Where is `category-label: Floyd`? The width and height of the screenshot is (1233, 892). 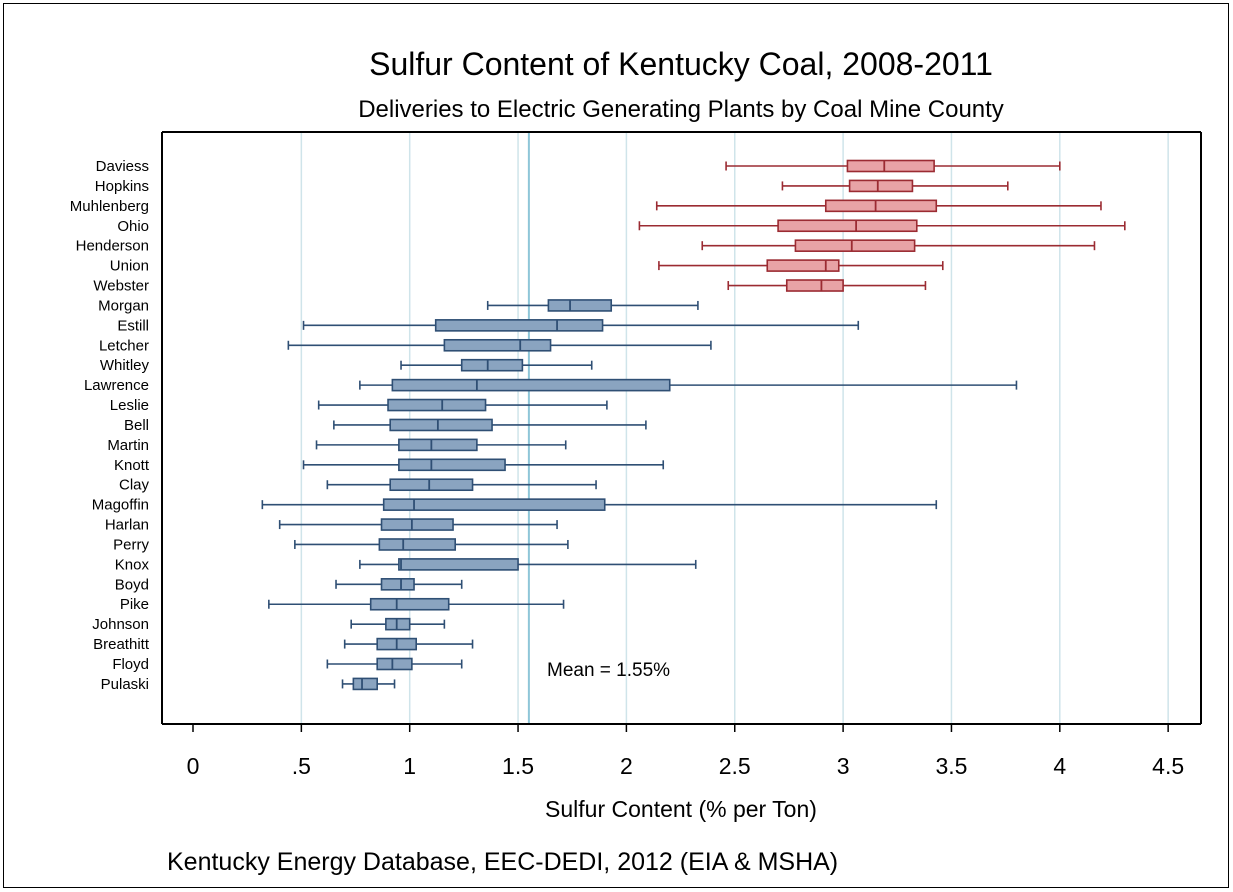 category-label: Floyd is located at coordinates (130, 664).